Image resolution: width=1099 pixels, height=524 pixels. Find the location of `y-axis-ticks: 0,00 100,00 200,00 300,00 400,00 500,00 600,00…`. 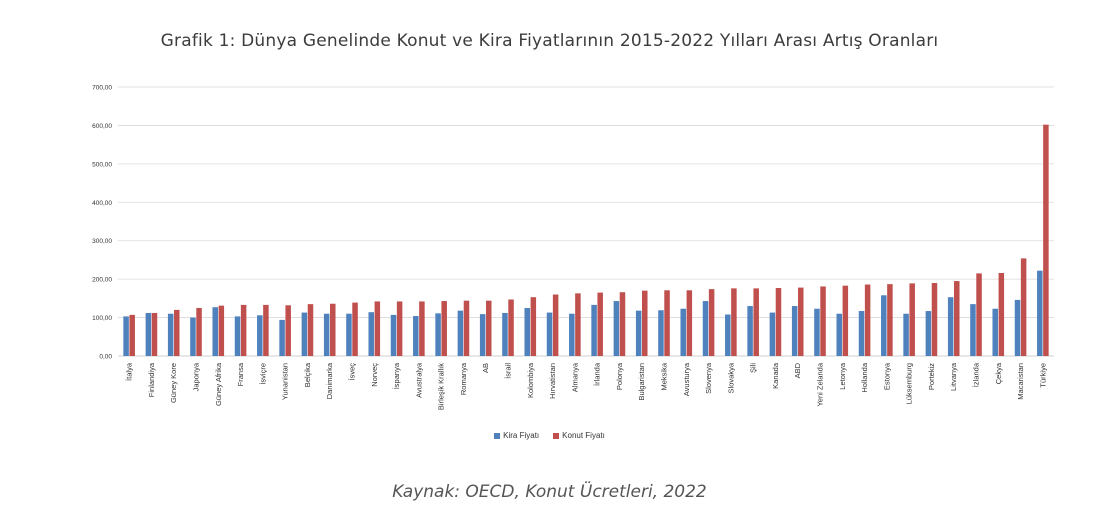

y-axis-ticks: 0,00 100,00 200,00 300,00 400,00 500,00 600,00… is located at coordinates (102, 223).